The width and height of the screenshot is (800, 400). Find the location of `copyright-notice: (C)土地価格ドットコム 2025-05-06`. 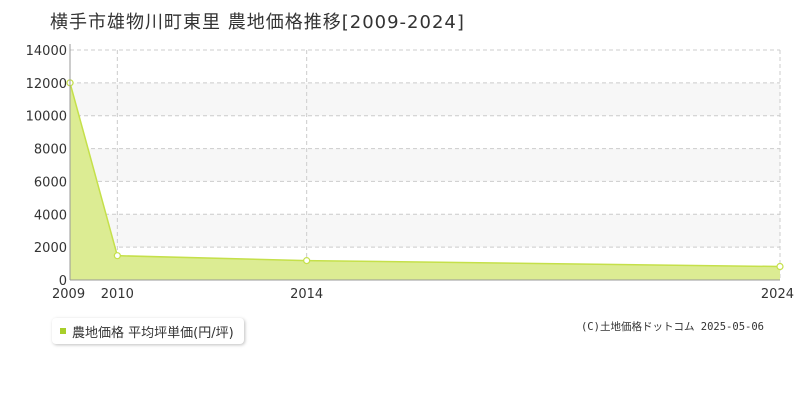

copyright-notice: (C)土地価格ドットコム 2025-05-06 is located at coordinates (672, 327).